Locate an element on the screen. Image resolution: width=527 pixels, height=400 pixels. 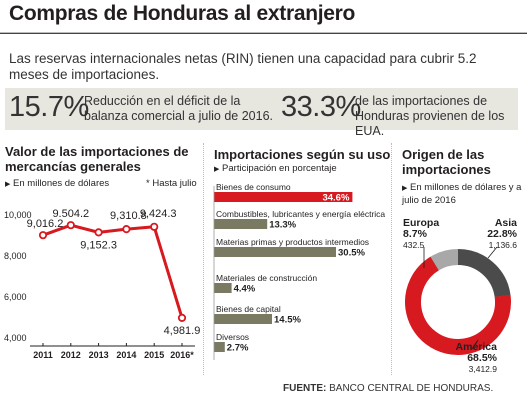
donut-slice is located at coordinates (458, 302).